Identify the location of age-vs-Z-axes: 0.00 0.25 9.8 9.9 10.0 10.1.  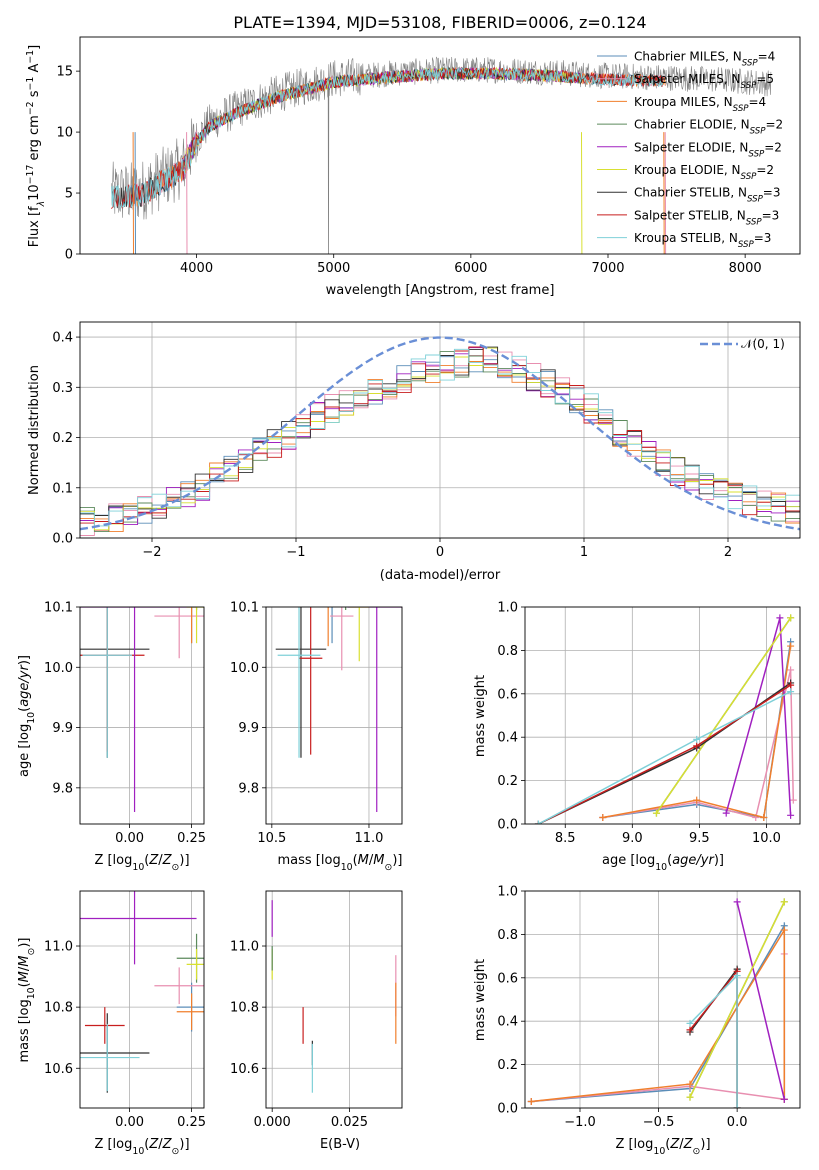
(125, 724).